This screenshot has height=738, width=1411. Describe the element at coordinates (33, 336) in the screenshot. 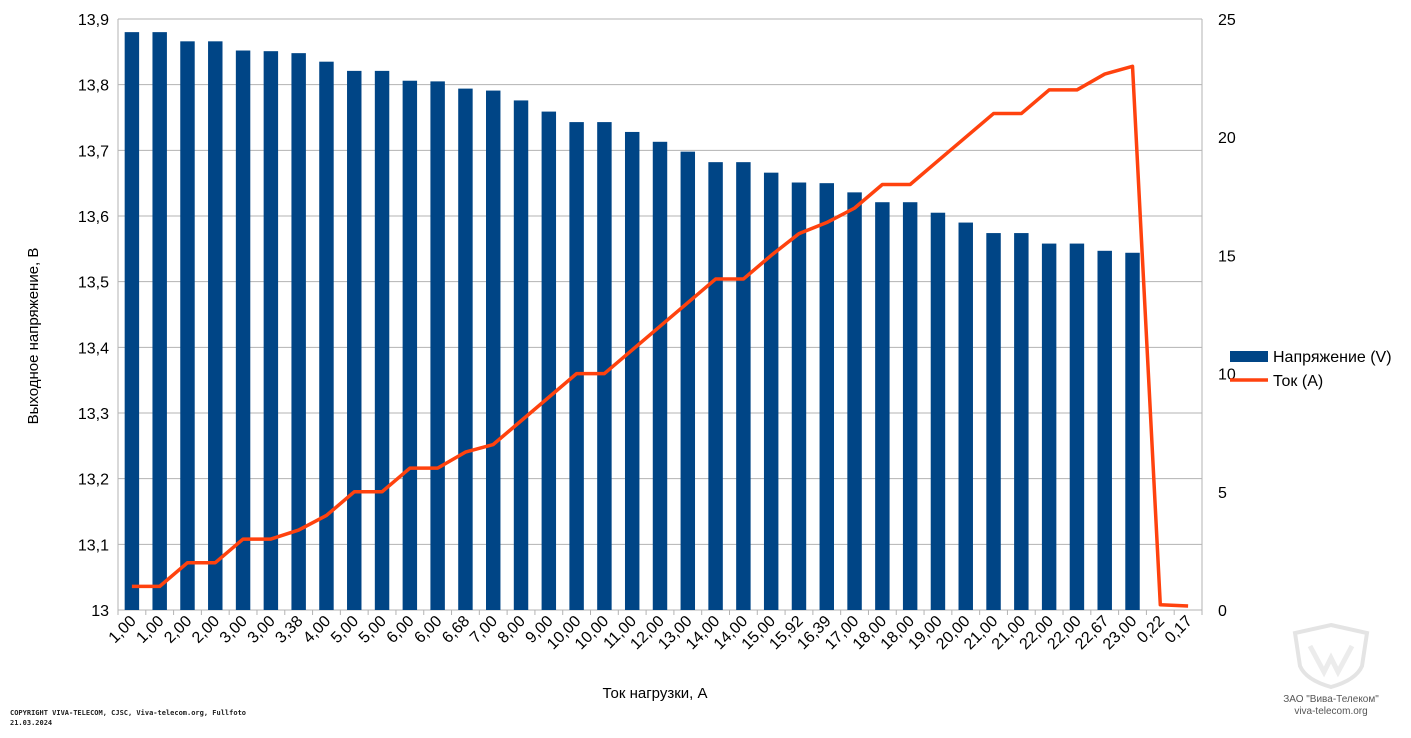

I see `y-axis-title: Выходное напряжение, В` at that location.